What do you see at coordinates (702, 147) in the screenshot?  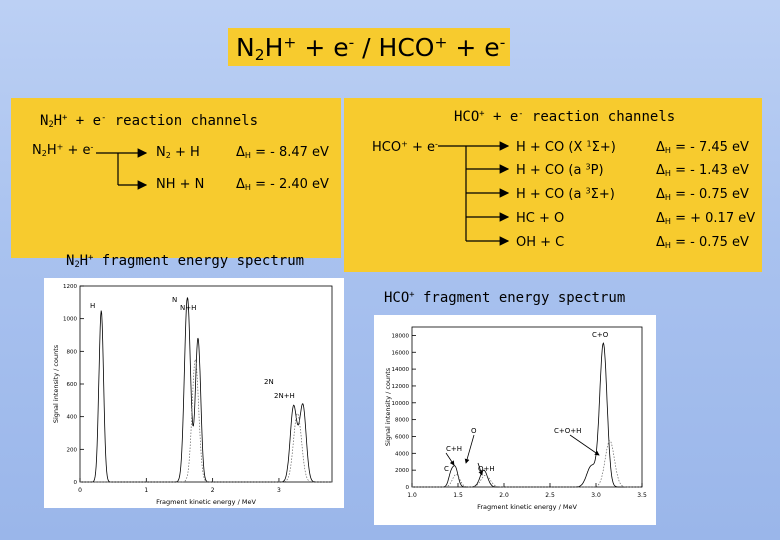 I see `hco-channel-1-delta: ΔH = - 7.45 eV` at bounding box center [702, 147].